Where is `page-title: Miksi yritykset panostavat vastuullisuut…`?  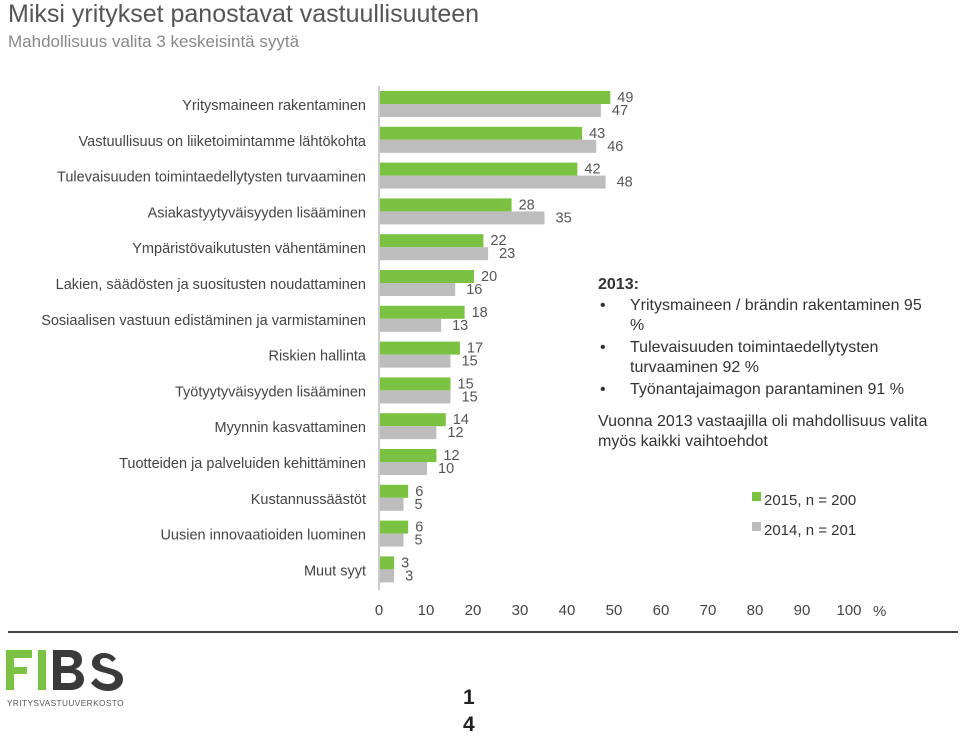
page-title: Miksi yritykset panostavat vastuullisuut… is located at coordinates (244, 14).